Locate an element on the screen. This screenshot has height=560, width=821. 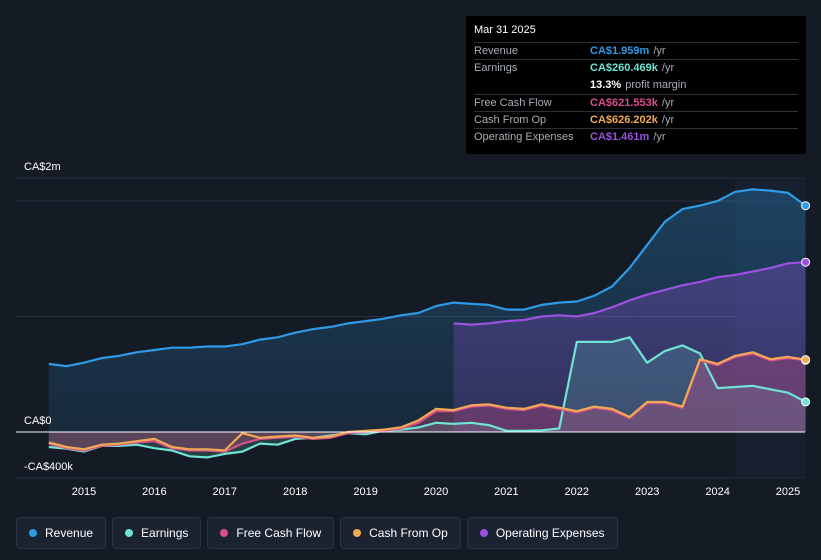
legend-item-free-cash-flow: Free Cash Flow is located at coordinates (271, 533).